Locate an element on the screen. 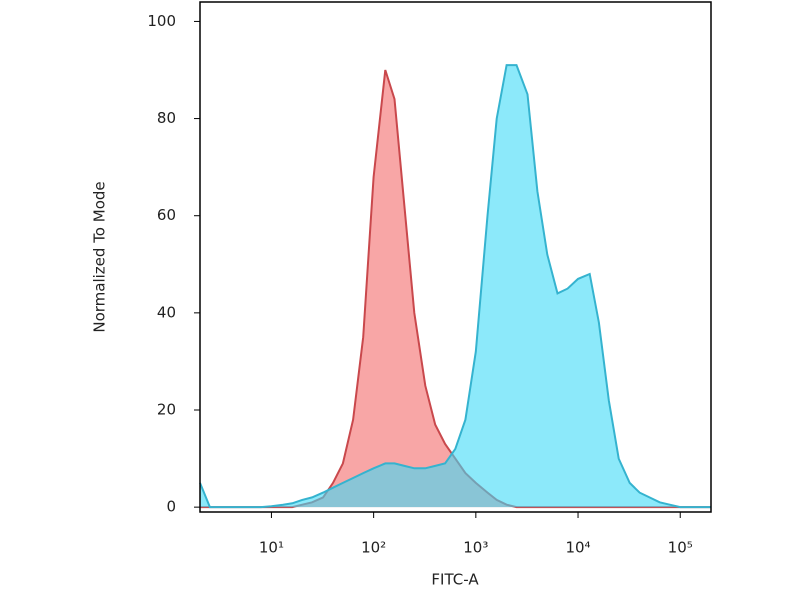  y-tick-label: 80 is located at coordinates (166, 118).